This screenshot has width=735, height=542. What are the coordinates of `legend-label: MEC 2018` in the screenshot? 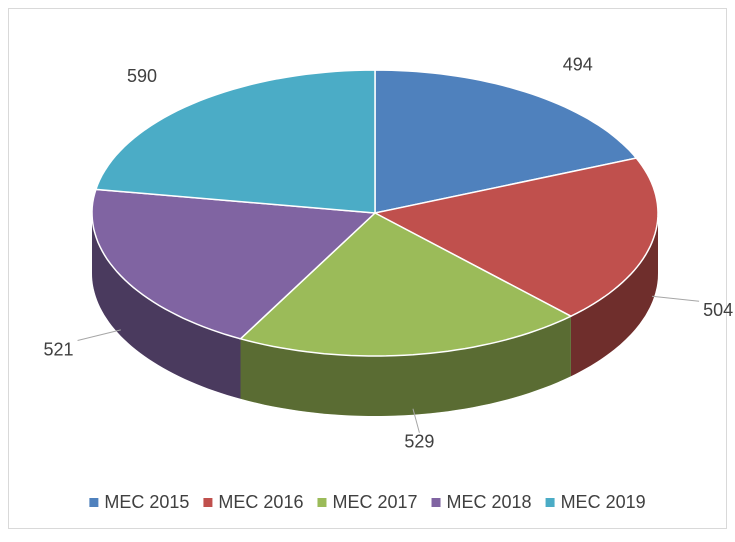 It's located at (489, 502).